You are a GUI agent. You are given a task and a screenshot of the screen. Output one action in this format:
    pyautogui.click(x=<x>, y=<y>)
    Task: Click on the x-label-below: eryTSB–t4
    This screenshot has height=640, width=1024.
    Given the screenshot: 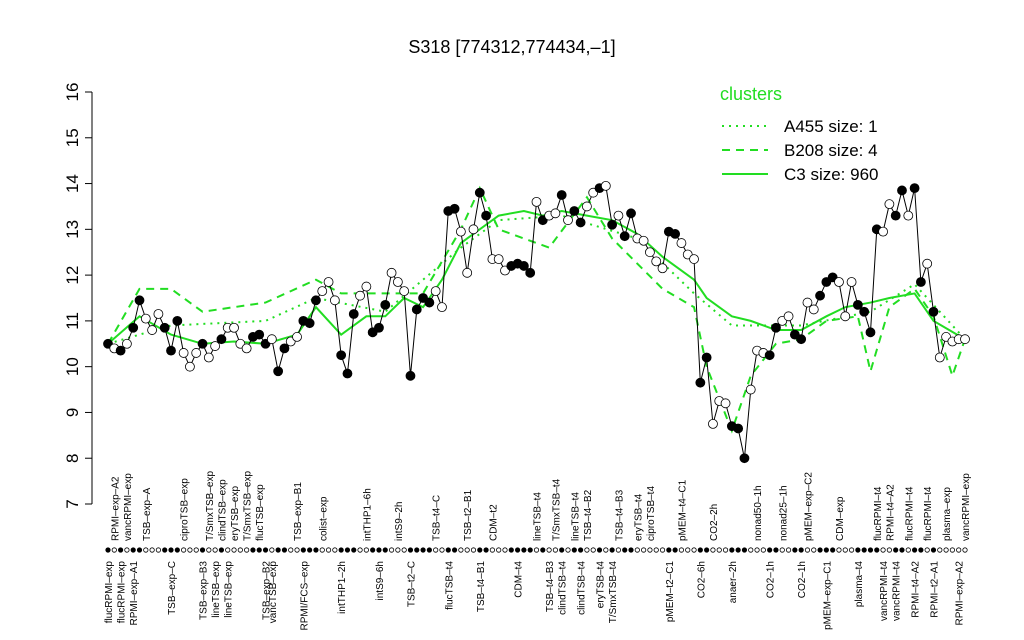 What is the action you would take?
    pyautogui.click(x=601, y=585)
    